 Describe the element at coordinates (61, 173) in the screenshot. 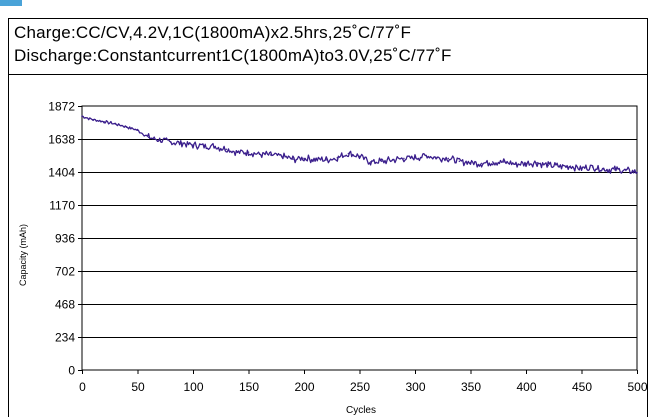

I see `y-tick-label: 1404` at that location.